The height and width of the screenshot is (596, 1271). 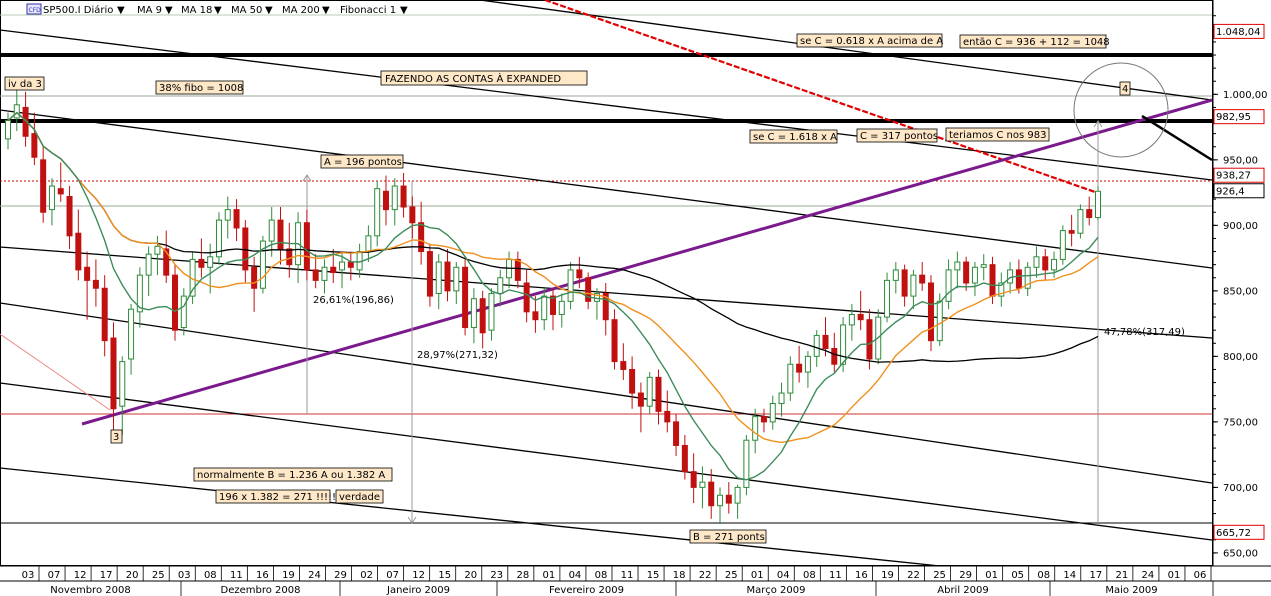 What do you see at coordinates (78, 10) in the screenshot?
I see `symbol-label: SP500.I Diário` at bounding box center [78, 10].